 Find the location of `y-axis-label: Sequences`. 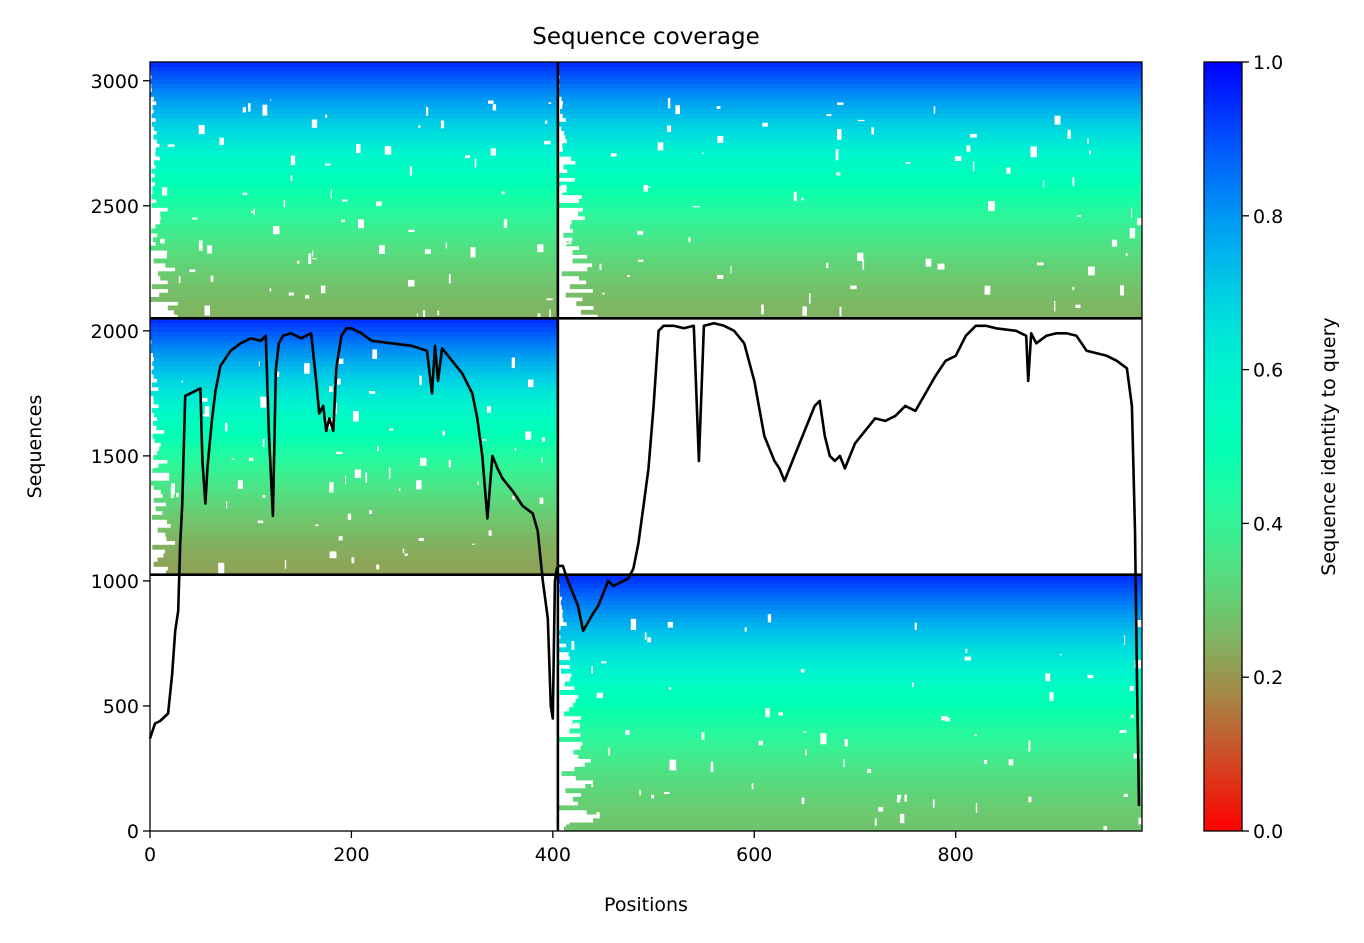

y-axis-label: Sequences is located at coordinates (35, 447).